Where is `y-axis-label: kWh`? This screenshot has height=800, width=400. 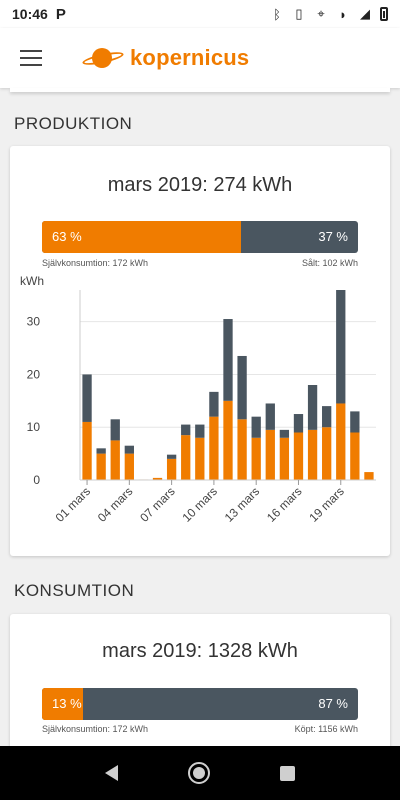 y-axis-label: kWh is located at coordinates (32, 282).